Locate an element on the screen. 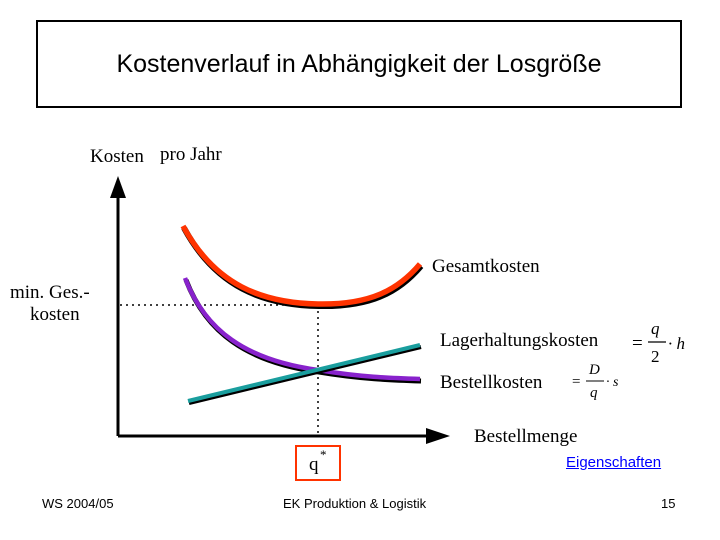 This screenshot has width=720, height=540. total-cost-label: Gesamtkosten is located at coordinates (486, 266).